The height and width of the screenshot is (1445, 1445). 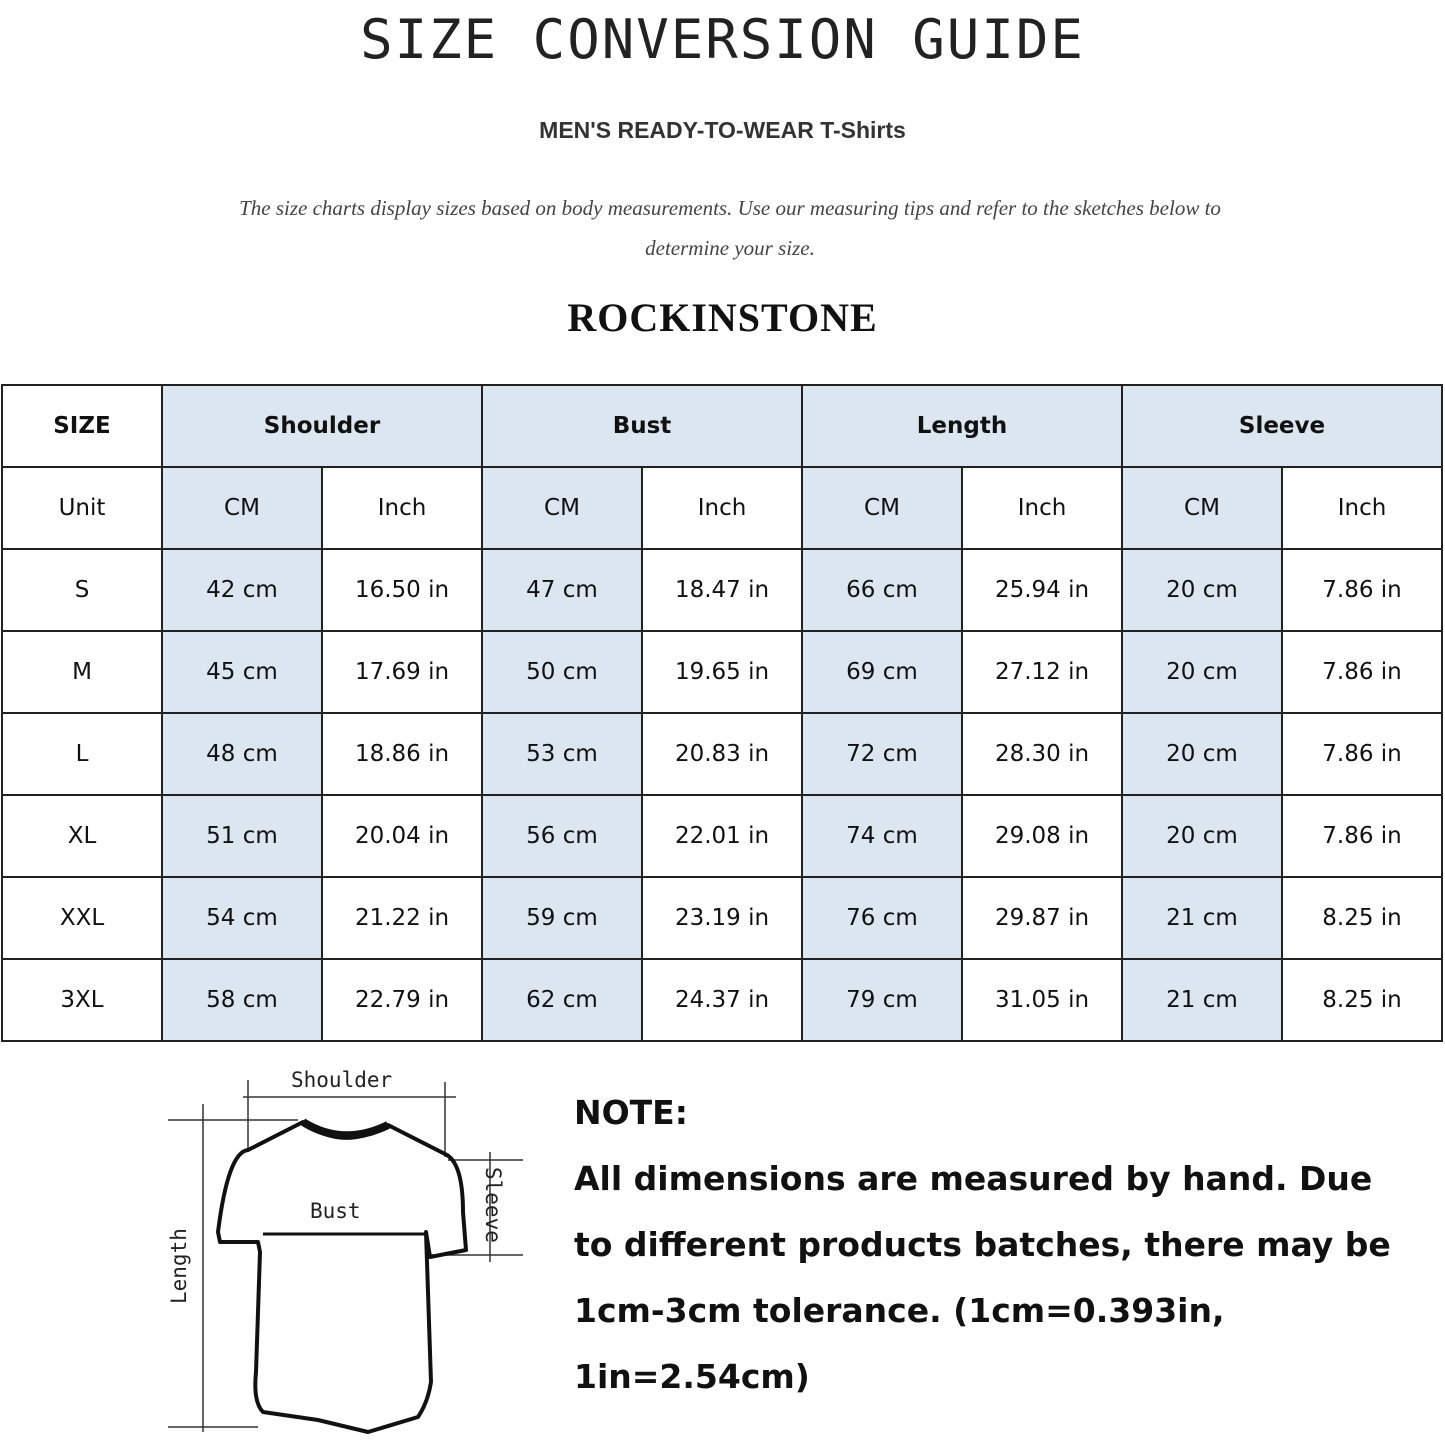 I want to click on subtitle: MEN'S READY-TO-WEAR T-Shirts, so click(x=722, y=130).